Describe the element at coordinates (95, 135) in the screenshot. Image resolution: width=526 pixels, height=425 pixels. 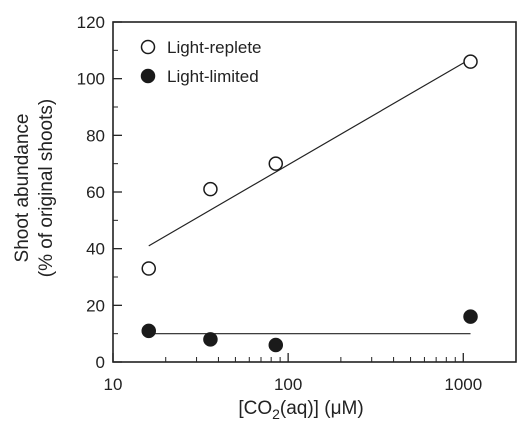
I see `y-tick-label: 80` at that location.